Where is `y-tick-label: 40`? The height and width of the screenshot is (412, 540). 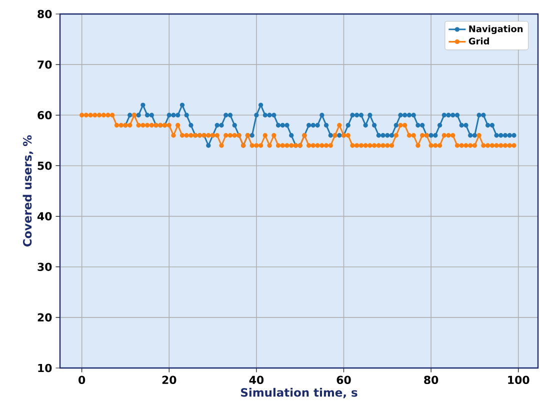 y-tick-label: 40 is located at coordinates (44, 216).